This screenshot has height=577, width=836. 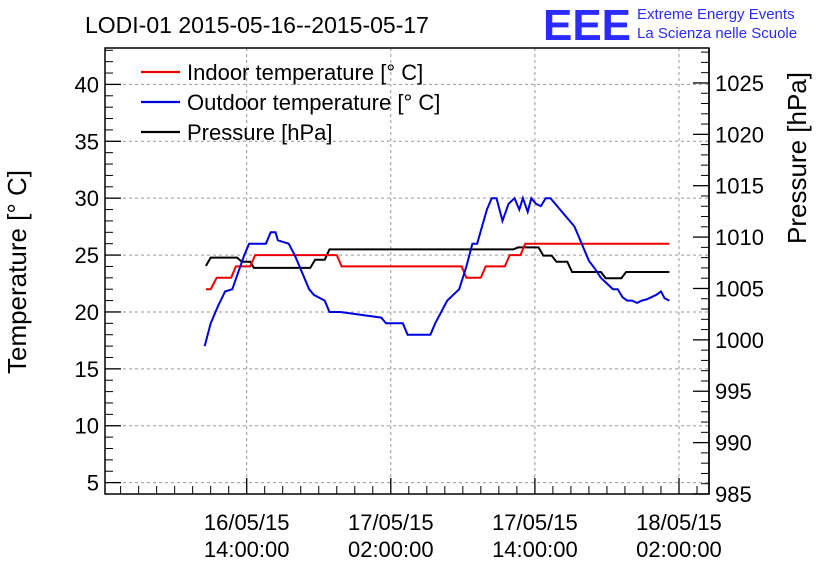 What do you see at coordinates (733, 443) in the screenshot?
I see `y2-tick-label: 990` at bounding box center [733, 443].